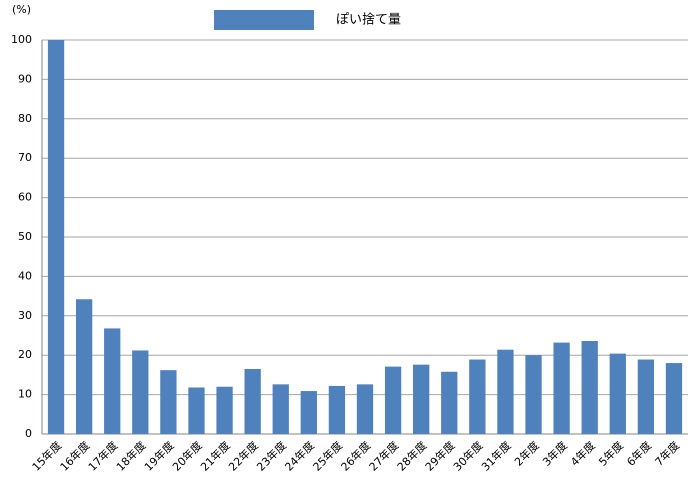 This screenshot has width=700, height=488. Describe the element at coordinates (25, 78) in the screenshot. I see `y-tick-label: 90` at that location.